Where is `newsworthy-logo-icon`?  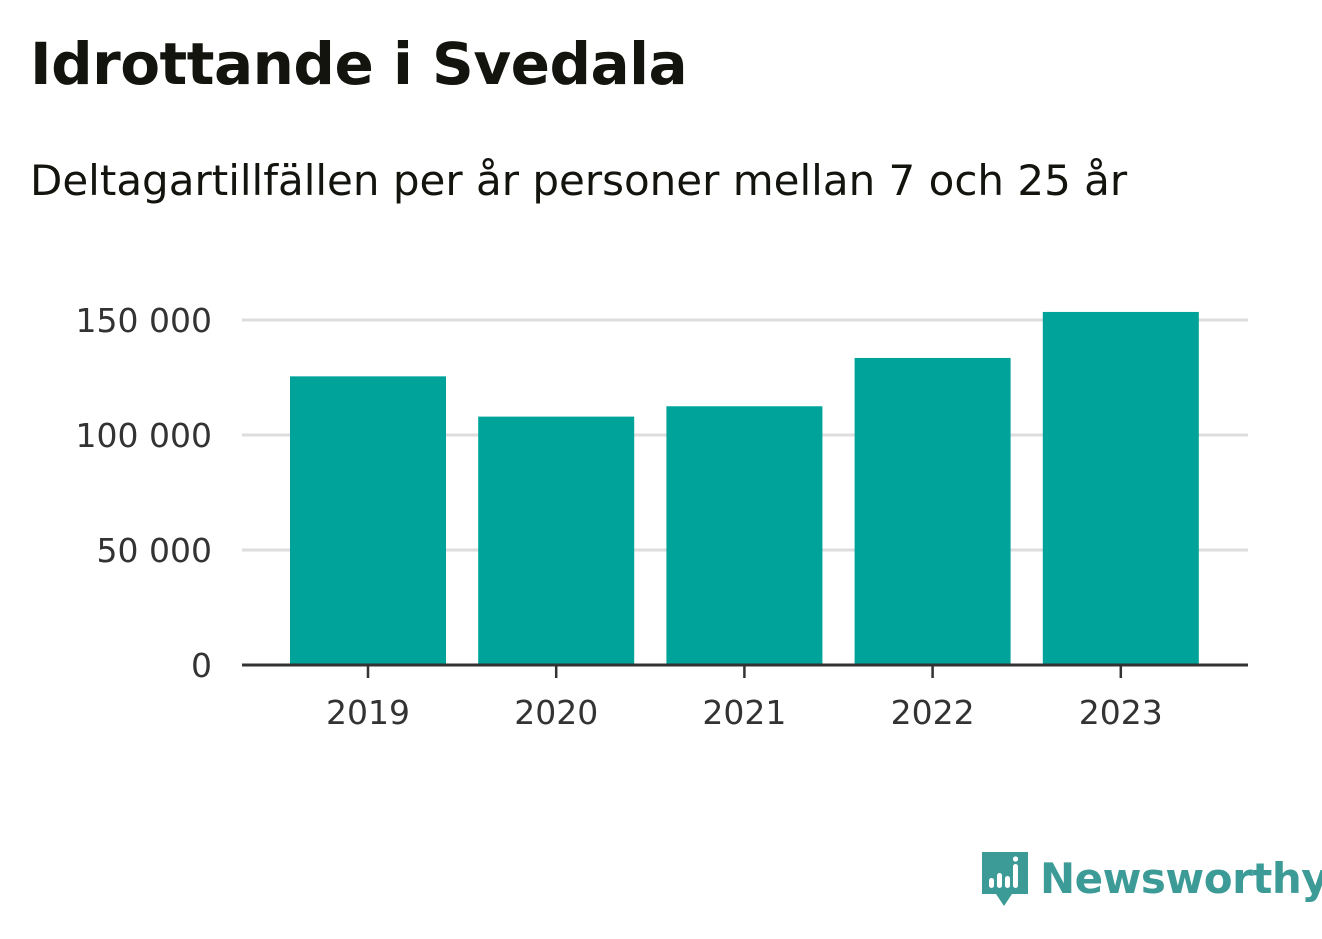 newsworthy-logo-icon is located at coordinates (1005, 879).